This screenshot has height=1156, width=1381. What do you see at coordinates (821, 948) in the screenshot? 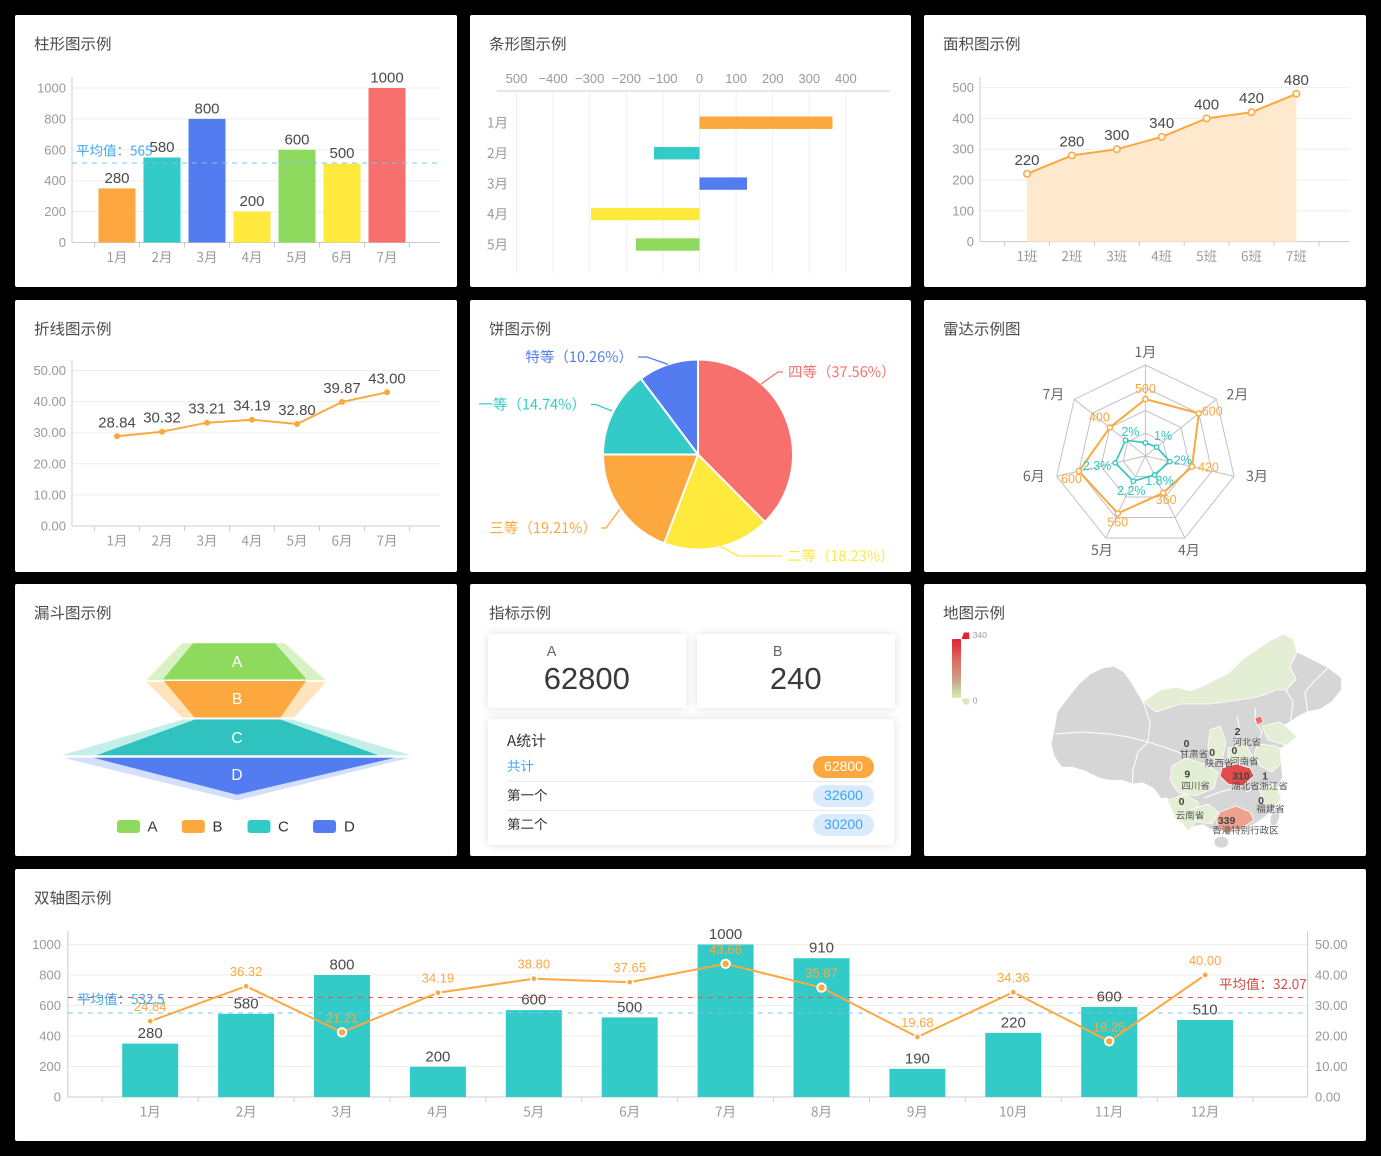
I see `svg-text: 910` at bounding box center [821, 948].